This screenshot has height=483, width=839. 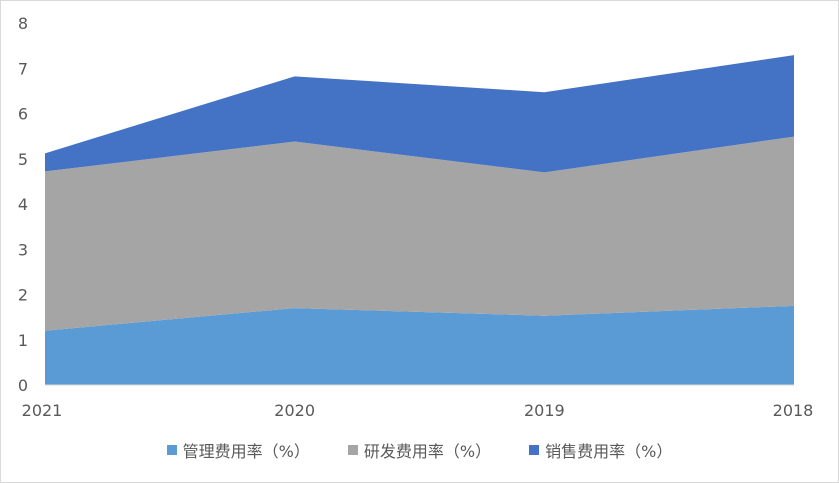 I want to click on legend: 管理费用率（%） 研发费用率（%） 销售费用率（%）, so click(x=419, y=450).